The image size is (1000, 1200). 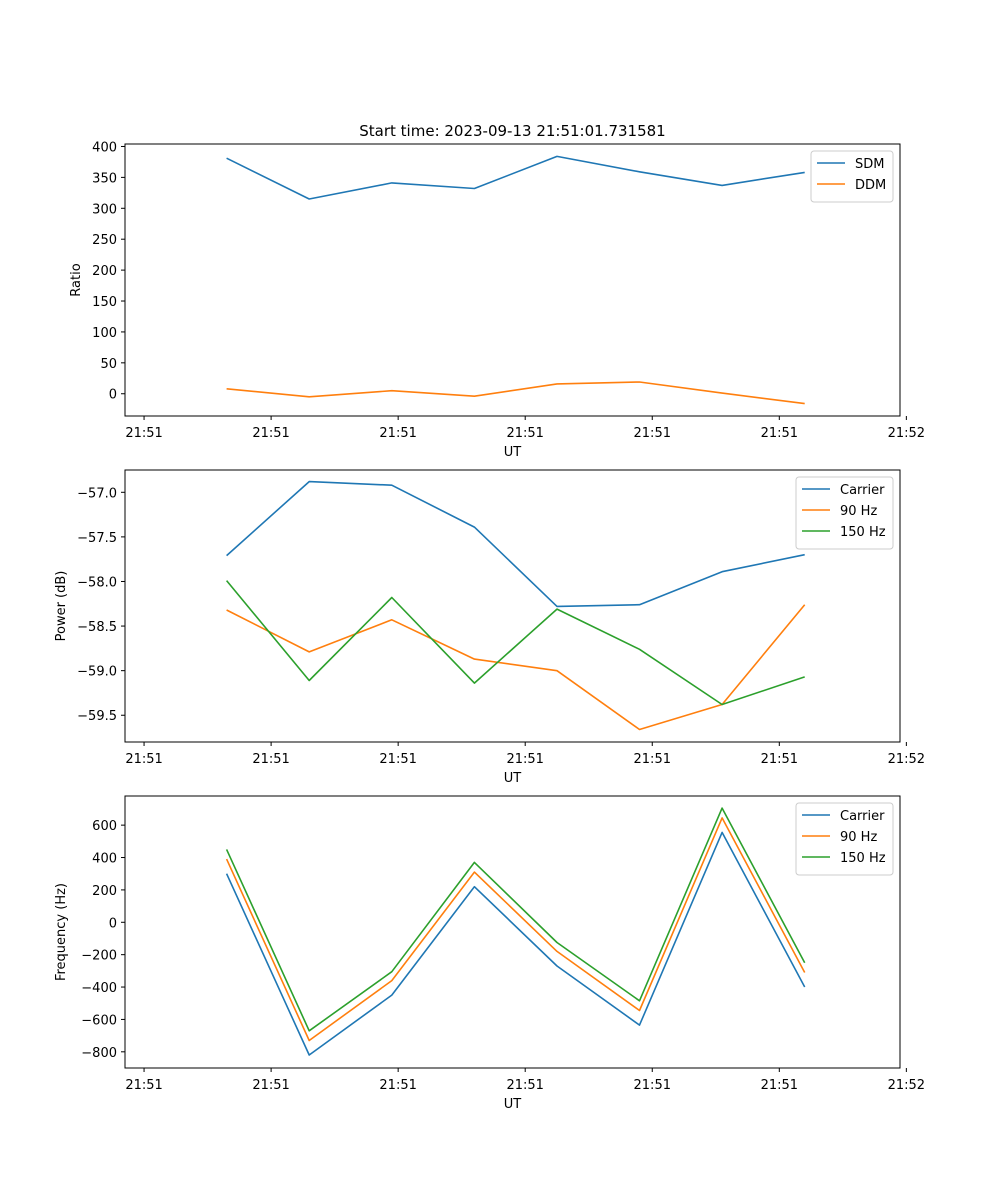 What do you see at coordinates (104, 333) in the screenshot?
I see `y-tick-label: 100` at bounding box center [104, 333].